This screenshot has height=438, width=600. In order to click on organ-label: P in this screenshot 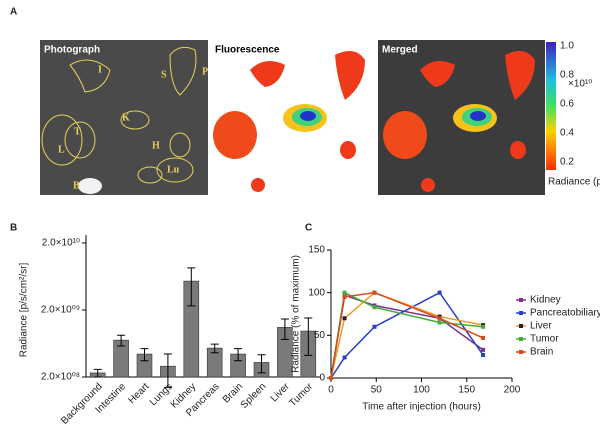, I will do `click(205, 71)`.